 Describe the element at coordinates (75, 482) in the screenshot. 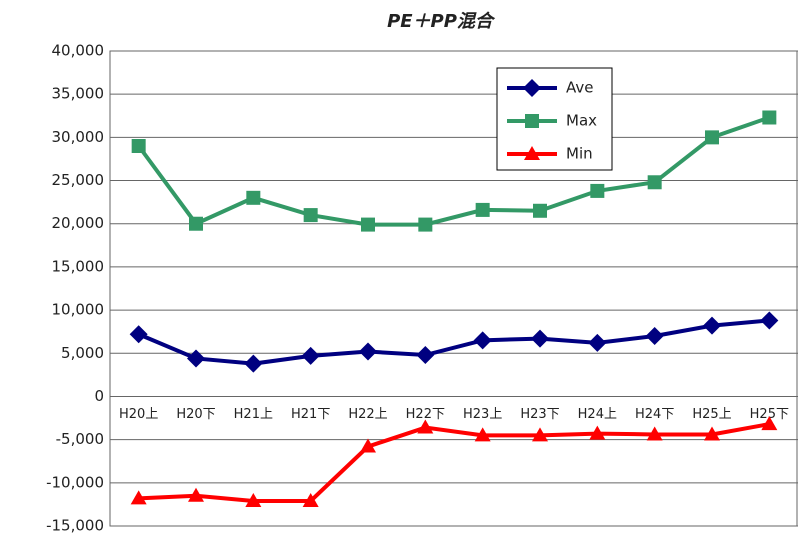

I see `y-tick-label: -10,000` at that location.